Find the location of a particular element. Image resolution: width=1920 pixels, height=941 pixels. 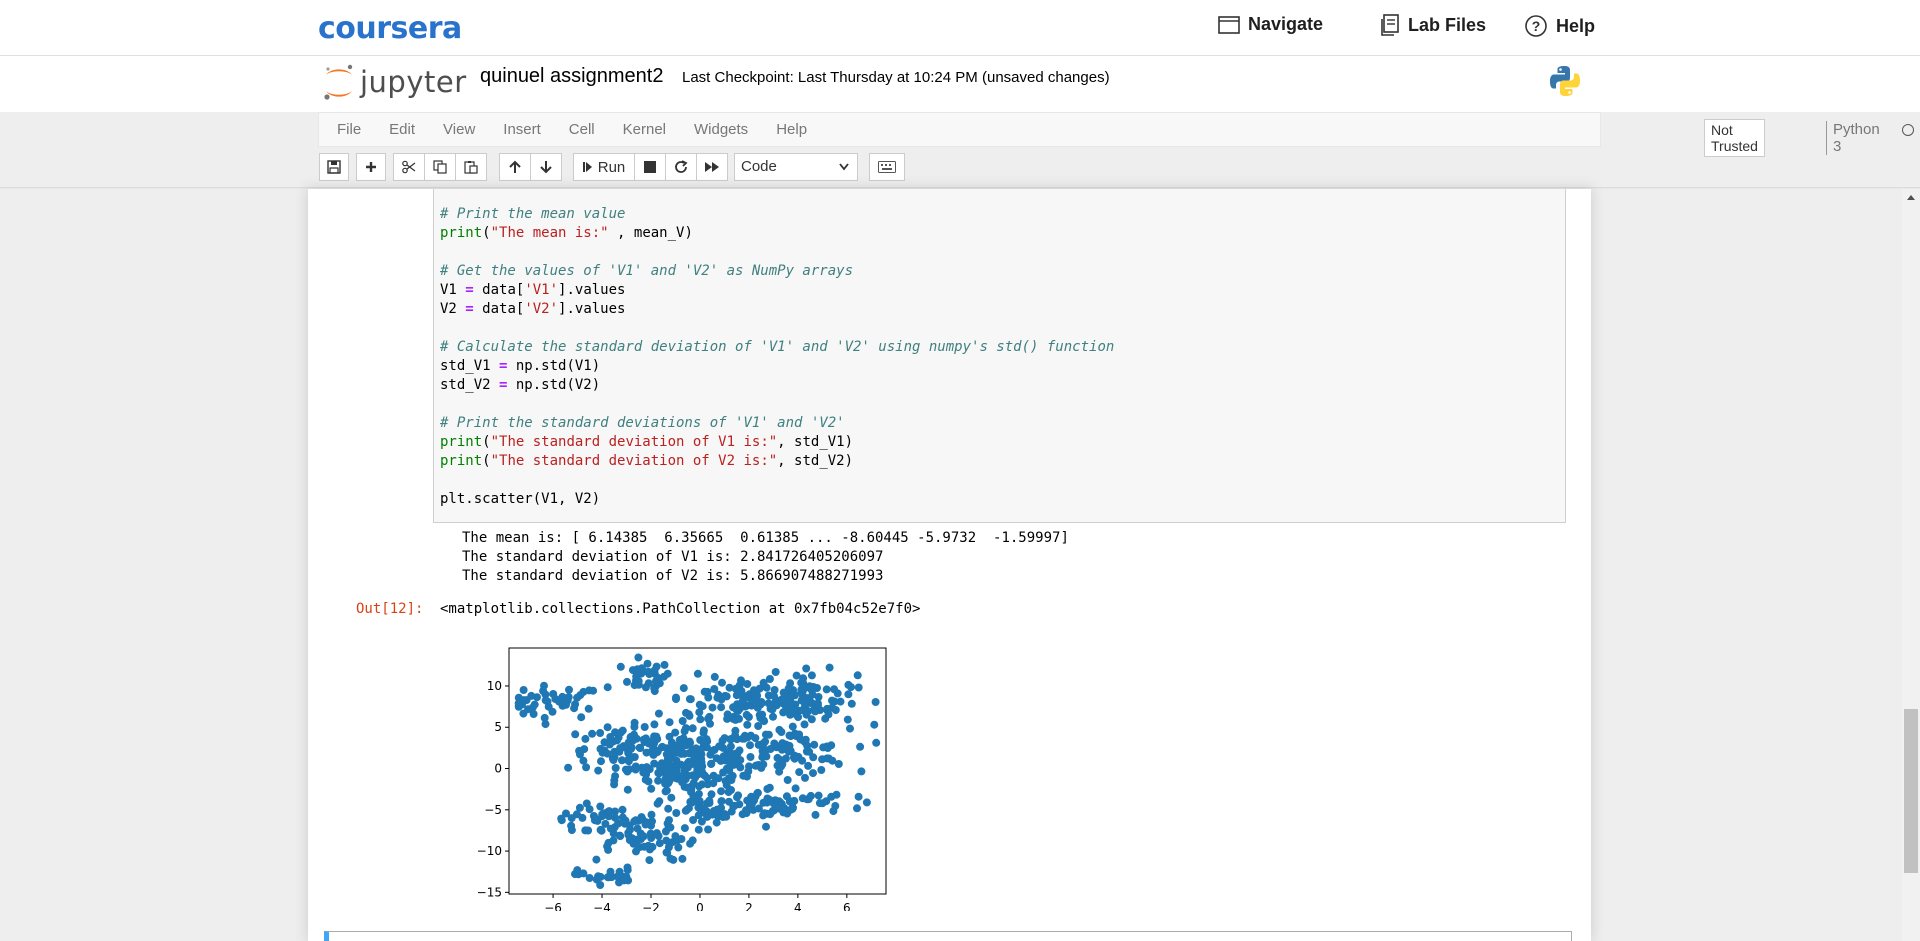

menu-help: Help is located at coordinates (792, 129).